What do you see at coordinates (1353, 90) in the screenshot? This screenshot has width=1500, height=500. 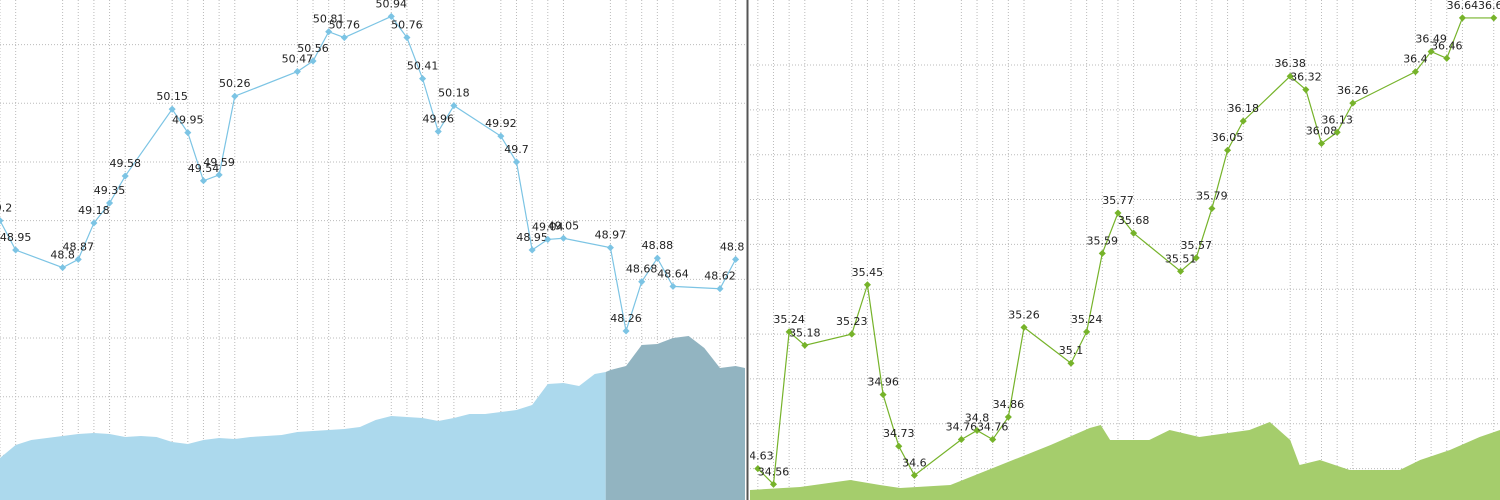 I see `data-label: 36.26` at bounding box center [1353, 90].